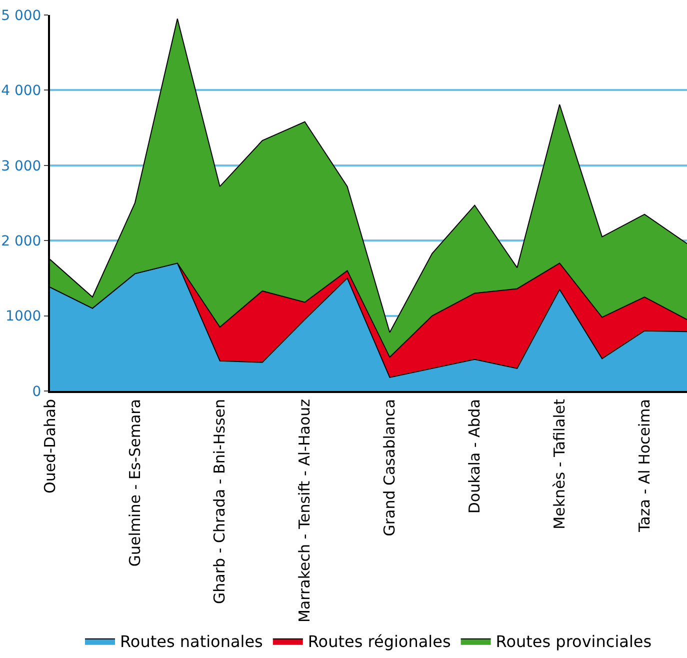 The width and height of the screenshot is (687, 658). I want to click on x-tick-label: Oued-Dahab, so click(49, 446).